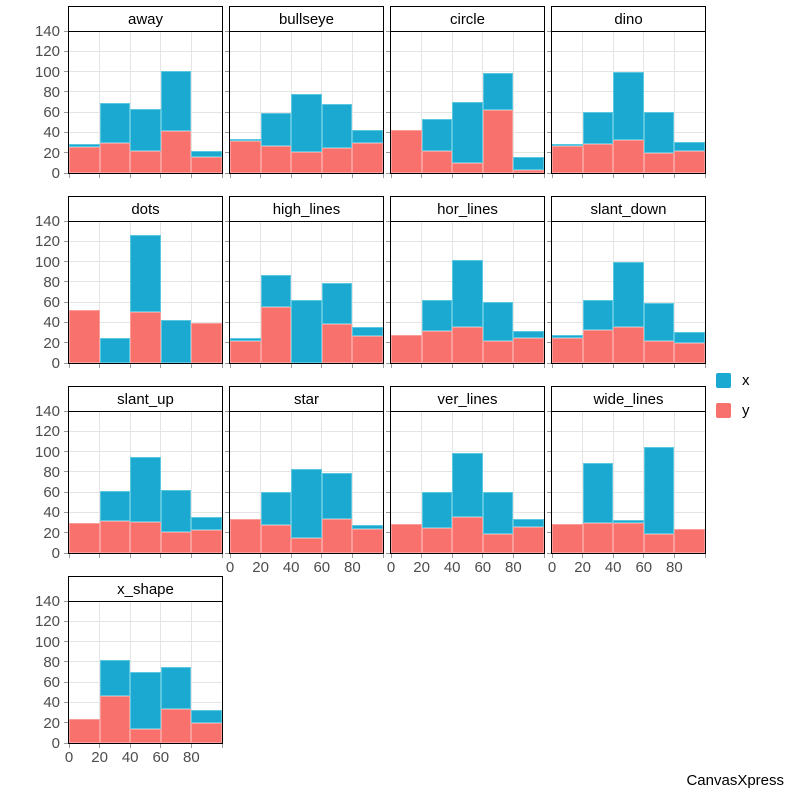 Image resolution: width=800 pixels, height=800 pixels. Describe the element at coordinates (467, 293) in the screenshot. I see `bar-hor_lines-bin2-x` at that location.